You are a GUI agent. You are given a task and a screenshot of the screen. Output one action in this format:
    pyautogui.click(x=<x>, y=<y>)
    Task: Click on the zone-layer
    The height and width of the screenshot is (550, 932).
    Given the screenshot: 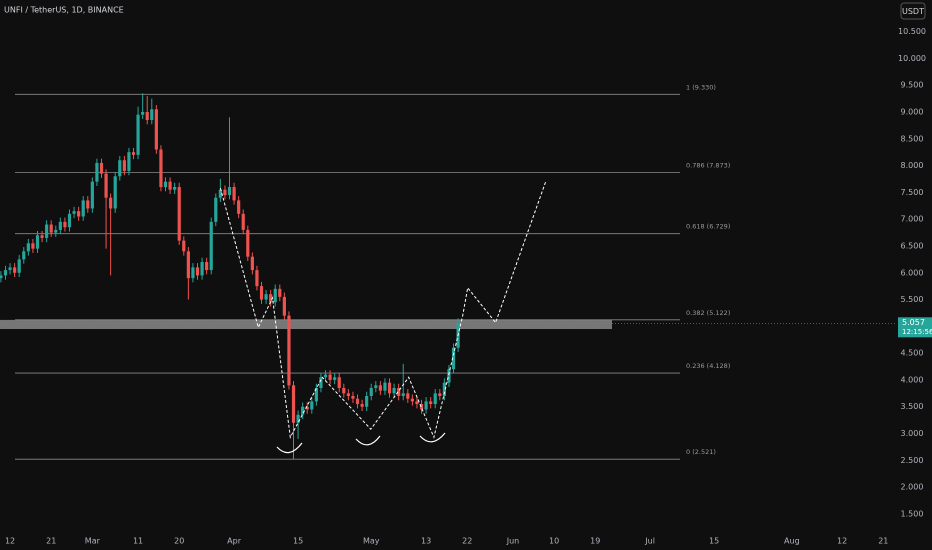 What is the action you would take?
    pyautogui.click(x=306, y=324)
    